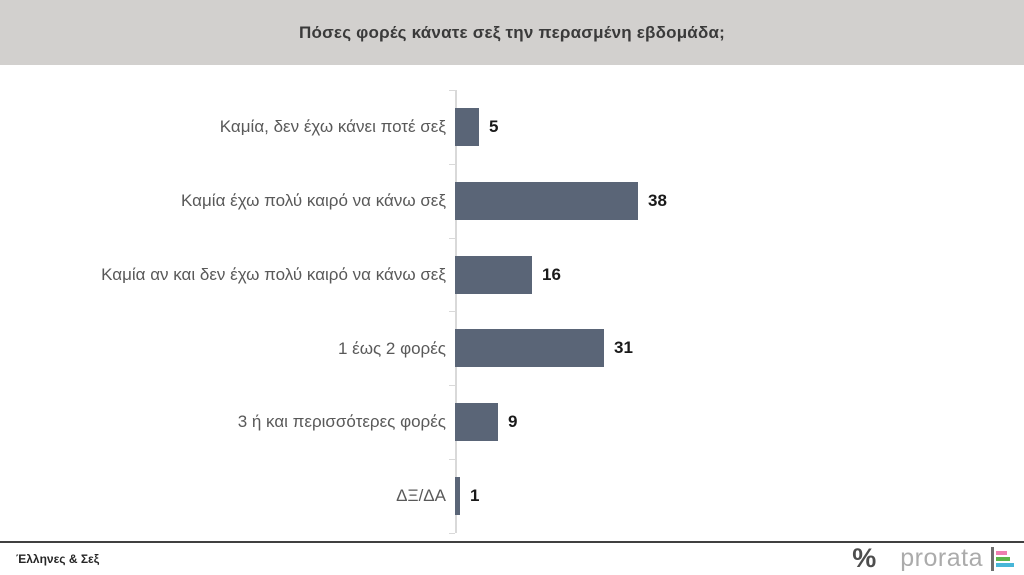 The image size is (1024, 575). I want to click on bar-row: 3 ή και περισσότερες φορές 9, so click(512, 422).